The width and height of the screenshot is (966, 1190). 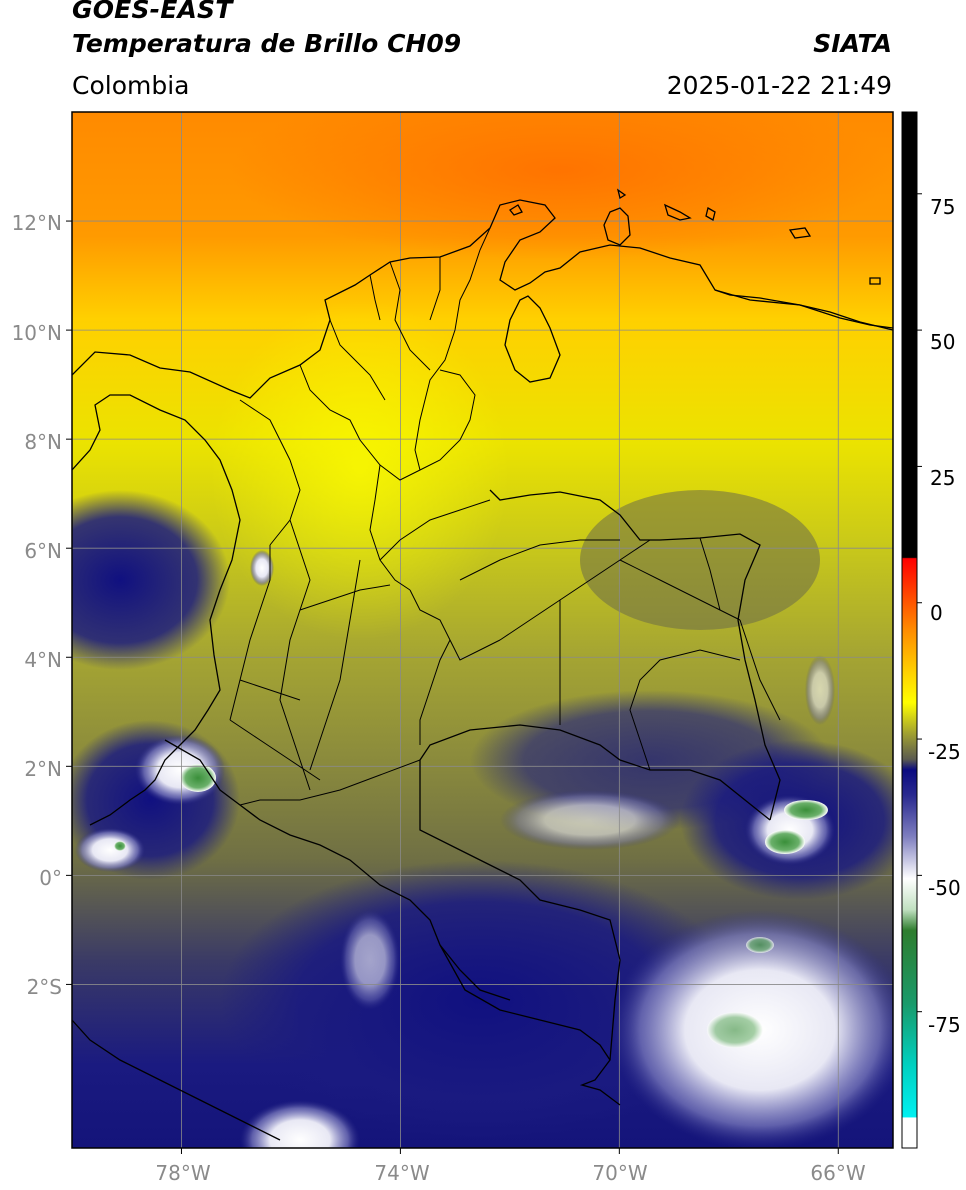 I want to click on colorbar-scale, so click(x=909, y=630).